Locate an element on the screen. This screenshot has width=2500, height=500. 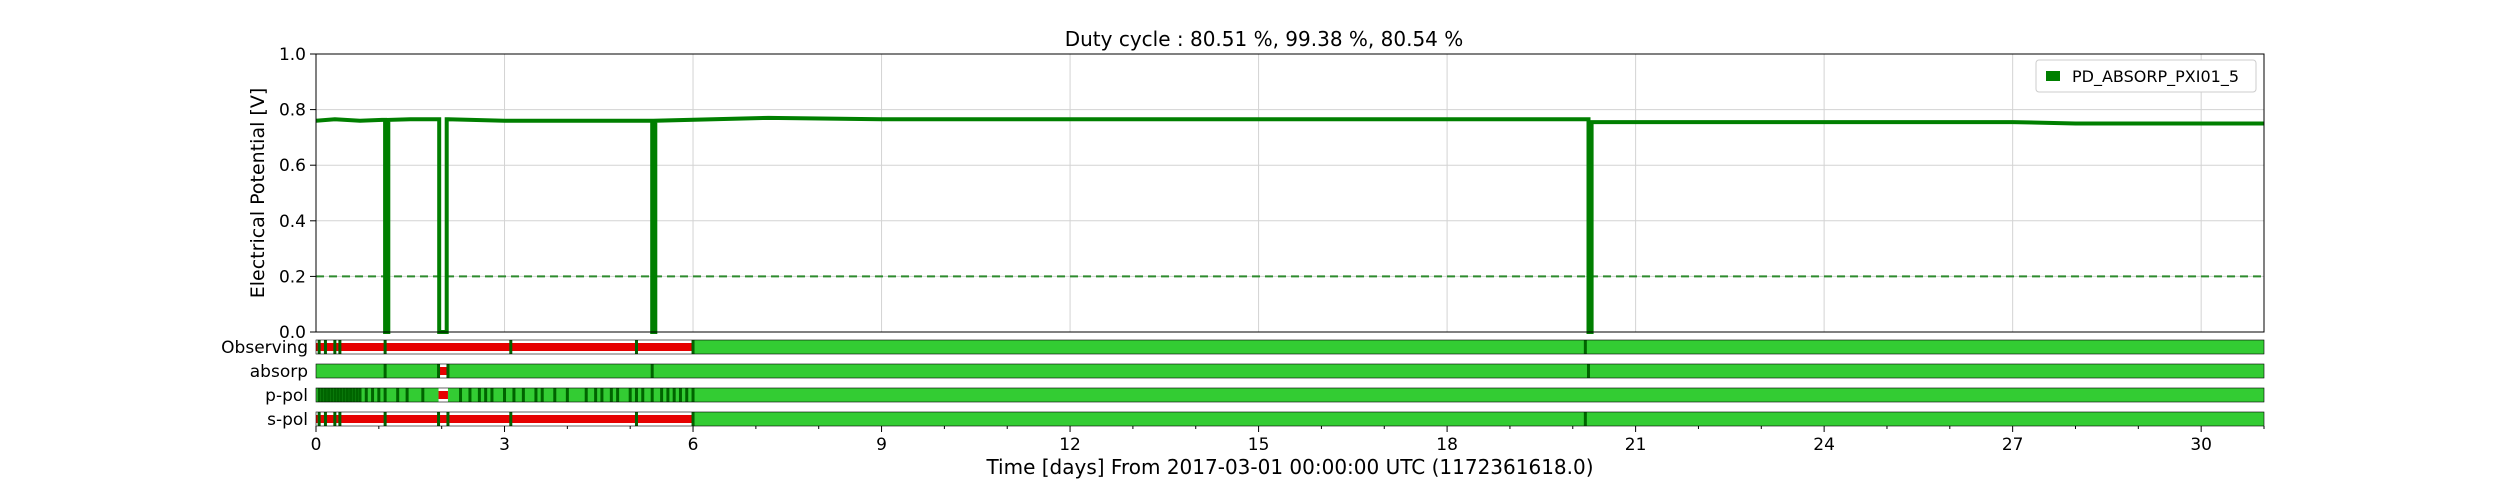
x-tick-label: 27 is located at coordinates (2013, 445).